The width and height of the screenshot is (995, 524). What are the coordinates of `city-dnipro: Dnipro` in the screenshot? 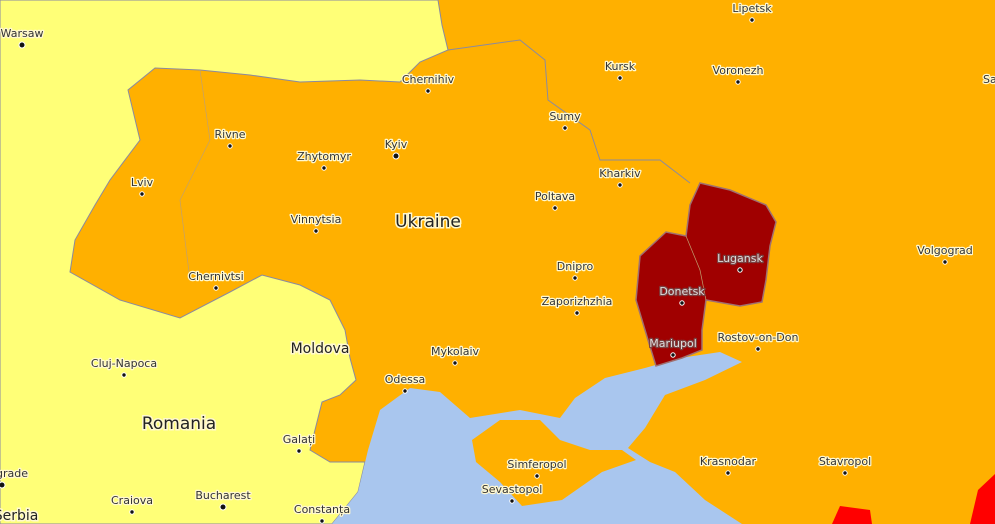 It's located at (575, 270).